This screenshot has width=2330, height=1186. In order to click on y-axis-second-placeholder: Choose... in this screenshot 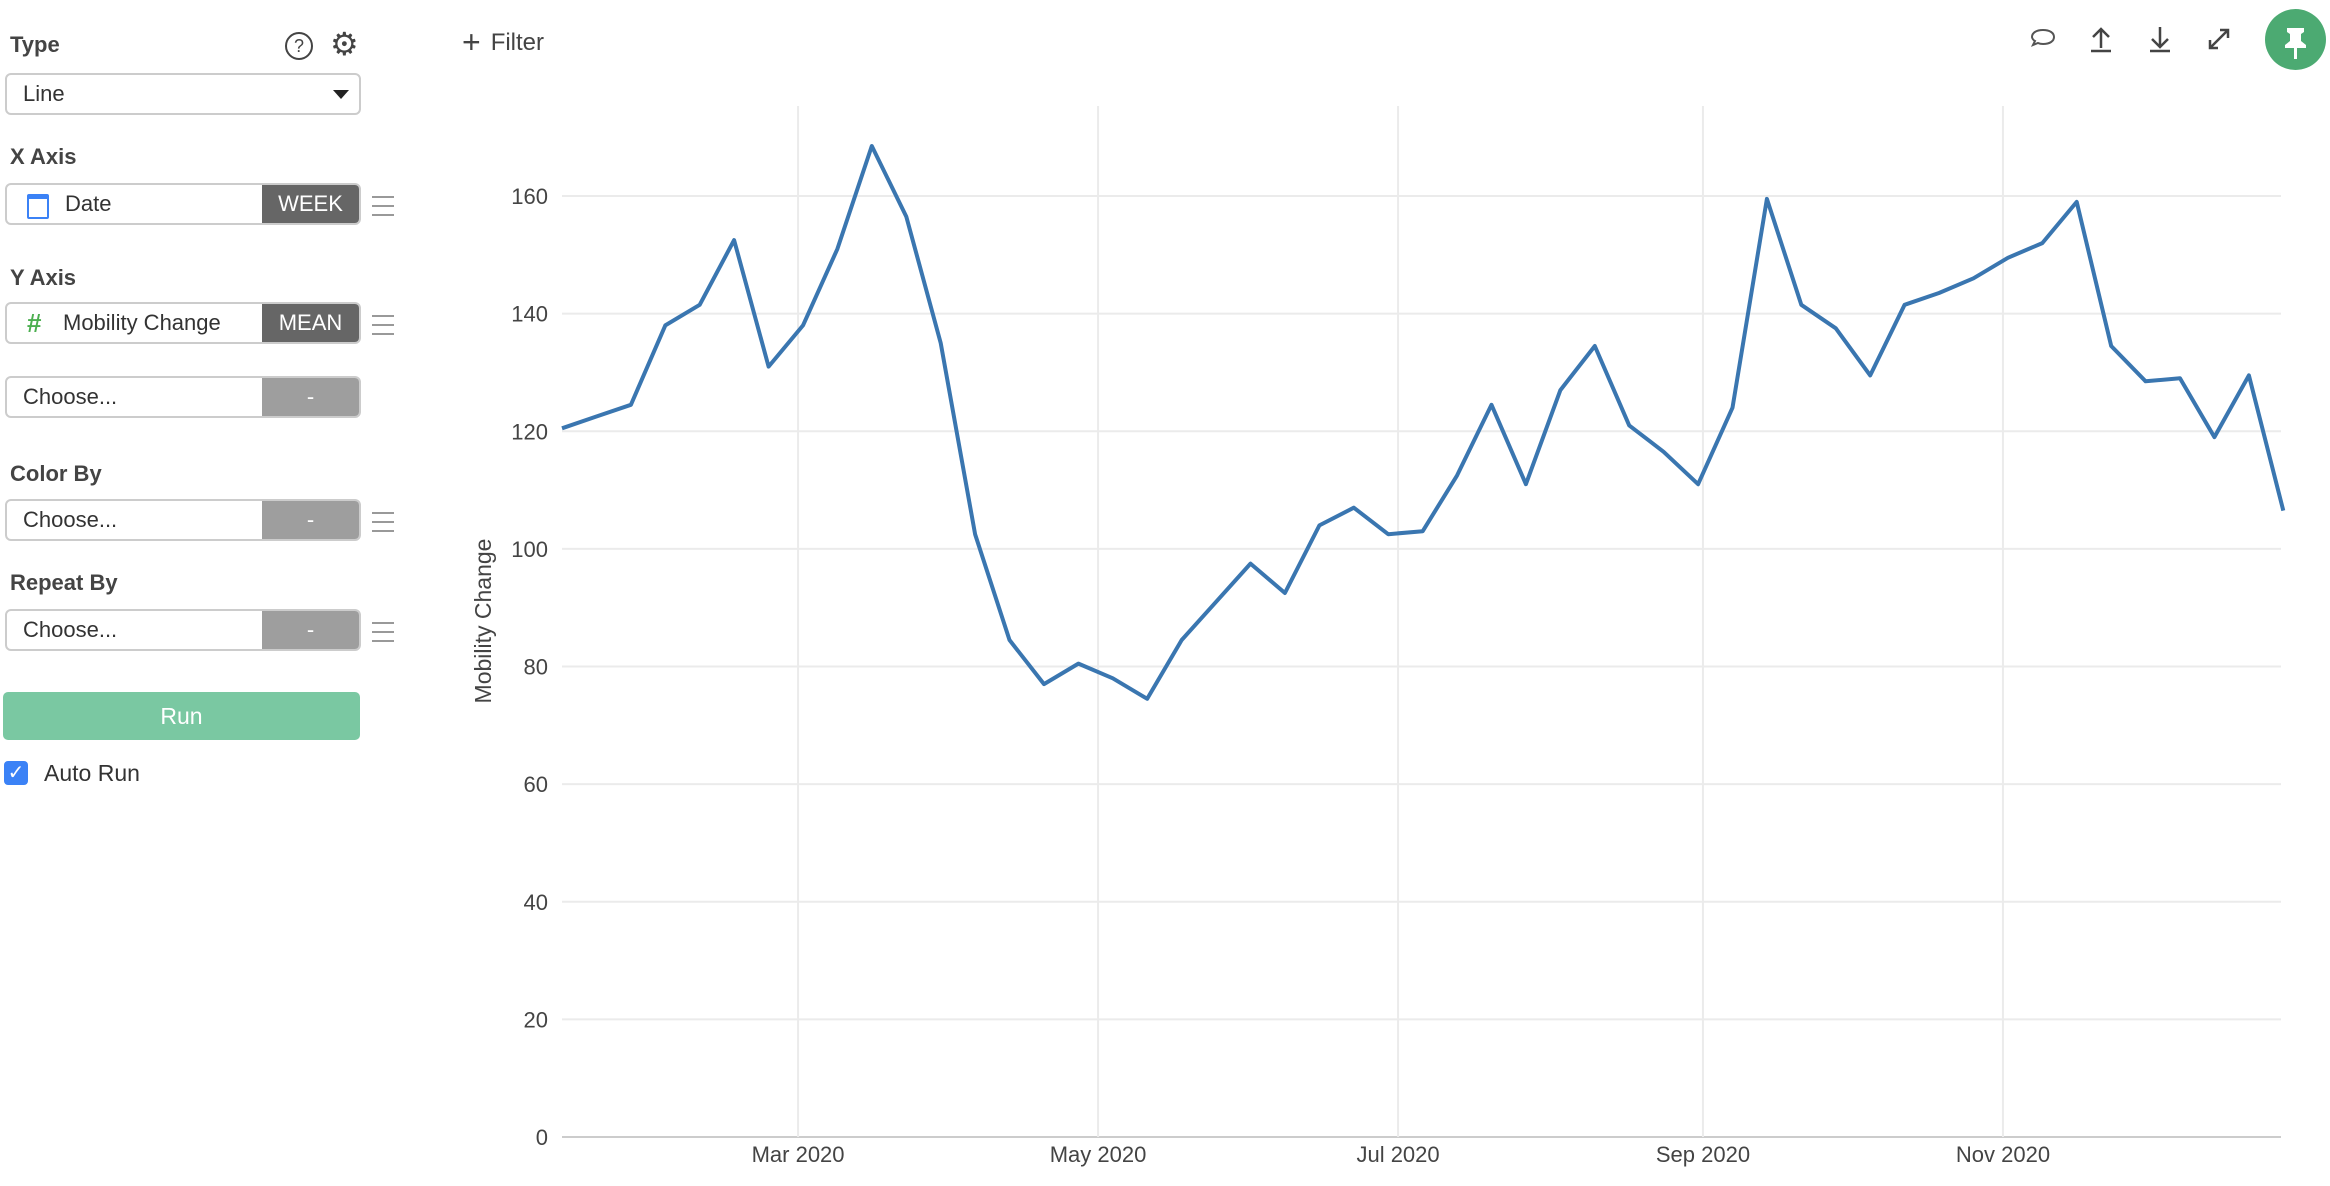, I will do `click(70, 396)`.